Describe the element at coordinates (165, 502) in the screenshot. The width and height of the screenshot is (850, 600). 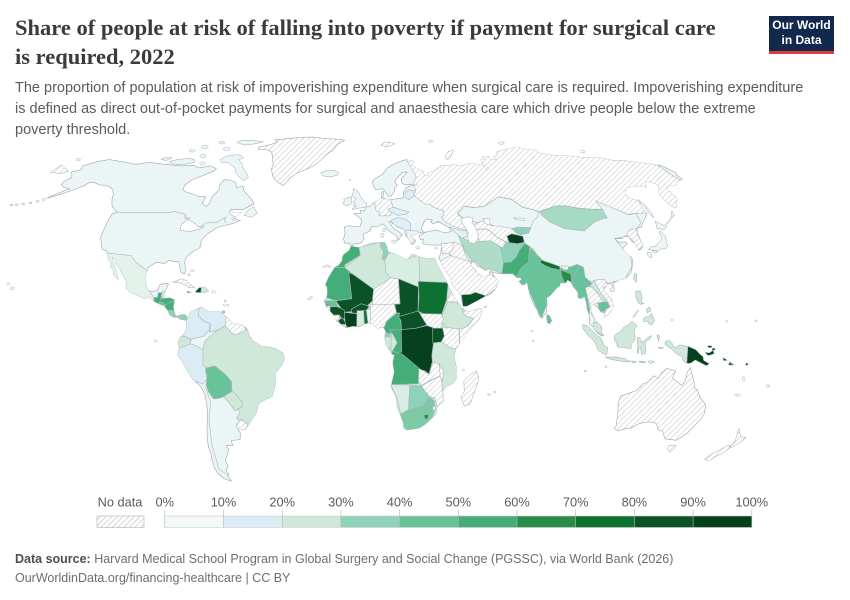
I see `svg-text: 0%` at that location.